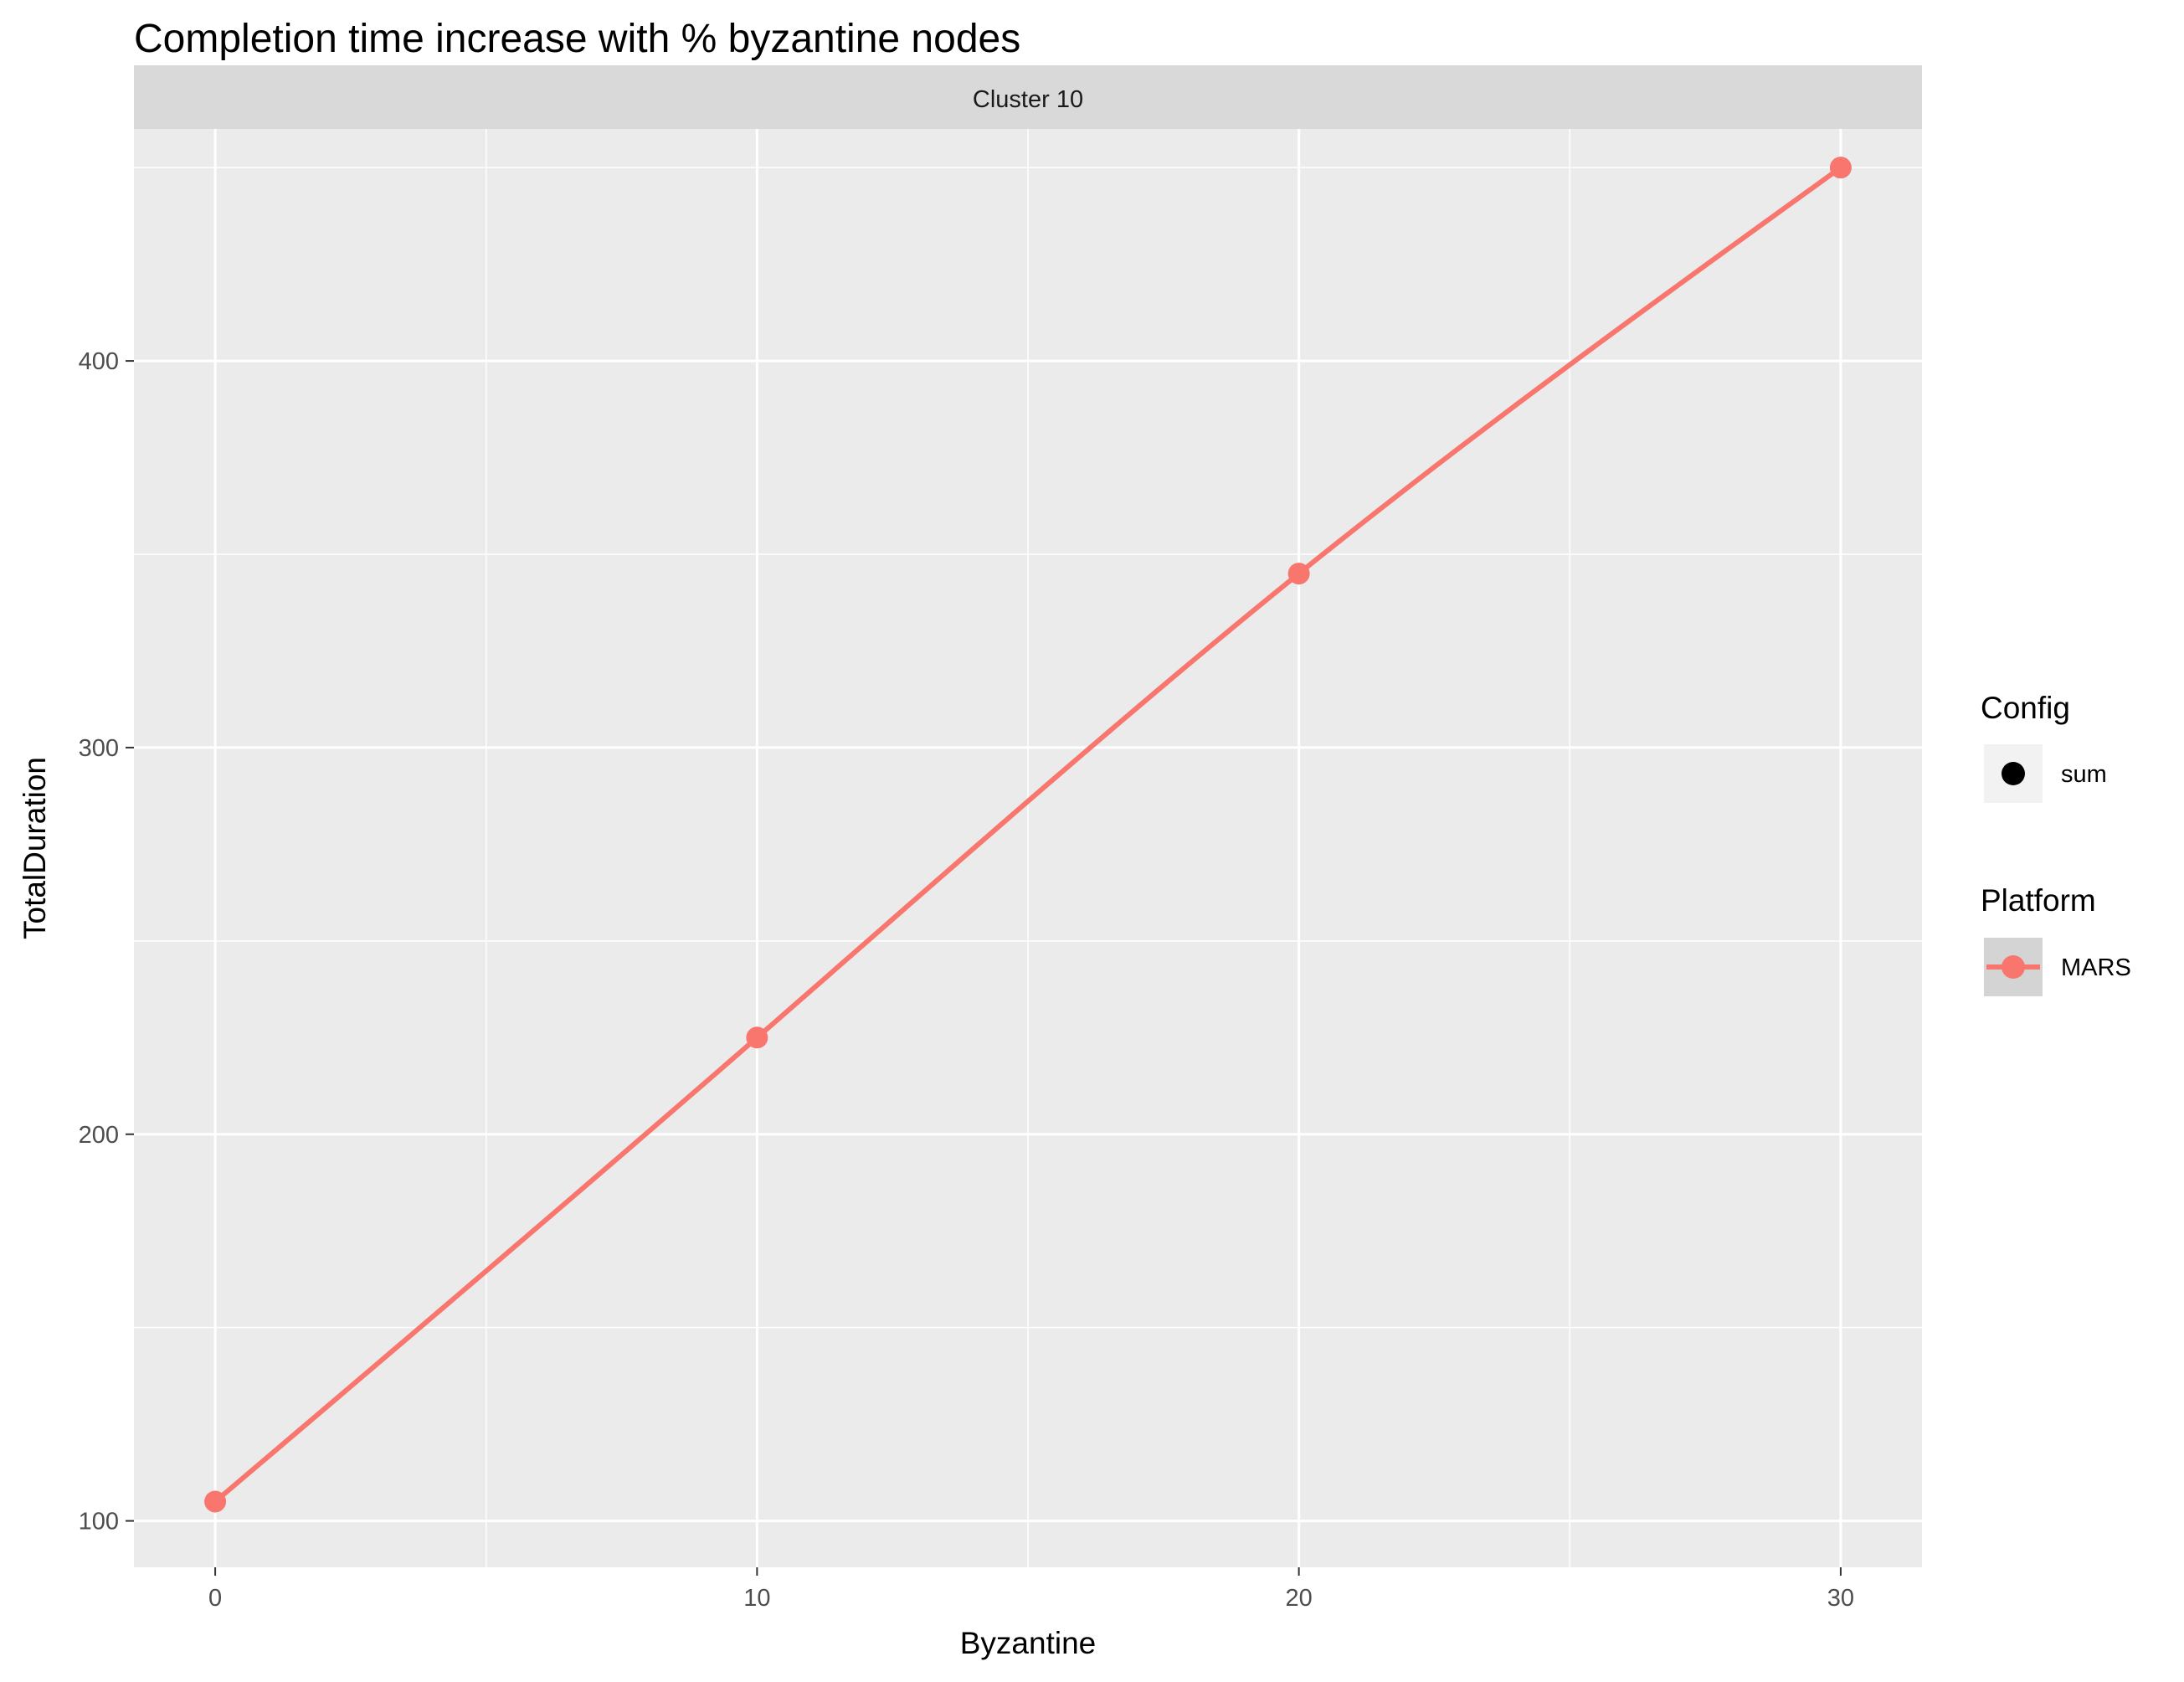 The image size is (2184, 1682). Describe the element at coordinates (1028, 1643) in the screenshot. I see `x-axis-title: Byzantine` at that location.